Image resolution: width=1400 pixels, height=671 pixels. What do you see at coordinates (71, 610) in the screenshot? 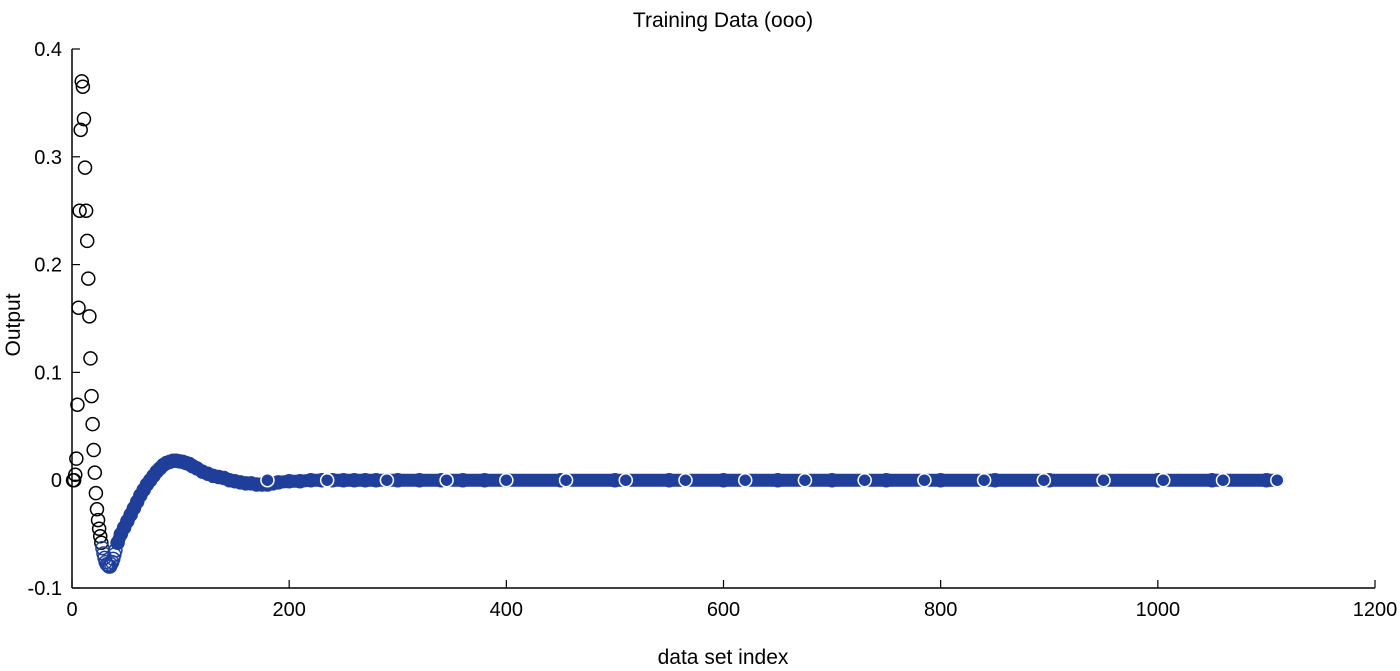
I see `x-tick-label: 0` at bounding box center [71, 610].